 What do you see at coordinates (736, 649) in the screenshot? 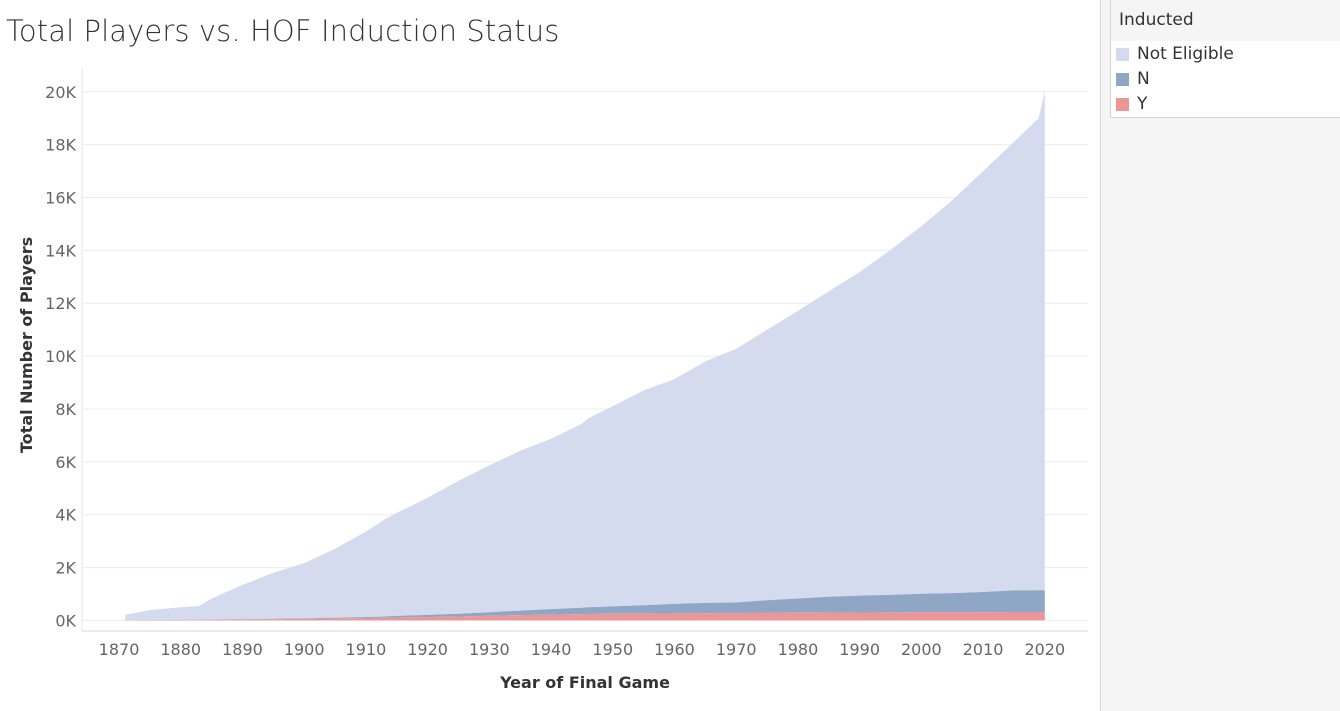
I see `x-tick-label: 1970` at bounding box center [736, 649].